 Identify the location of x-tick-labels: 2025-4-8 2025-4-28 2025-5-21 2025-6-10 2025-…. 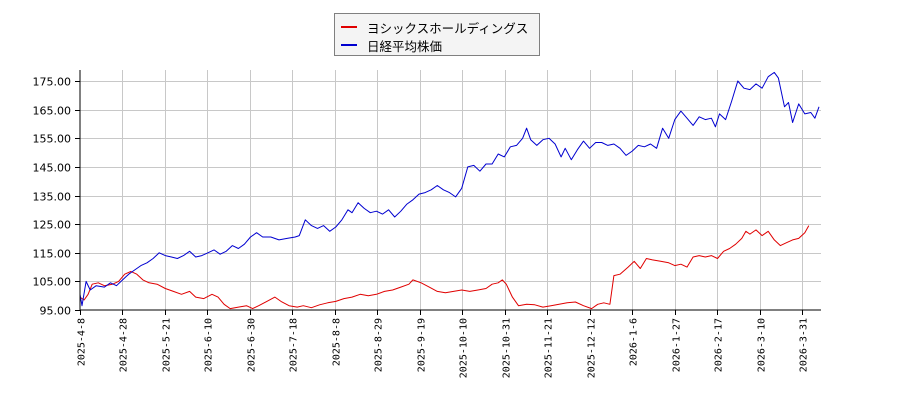
(443, 344).